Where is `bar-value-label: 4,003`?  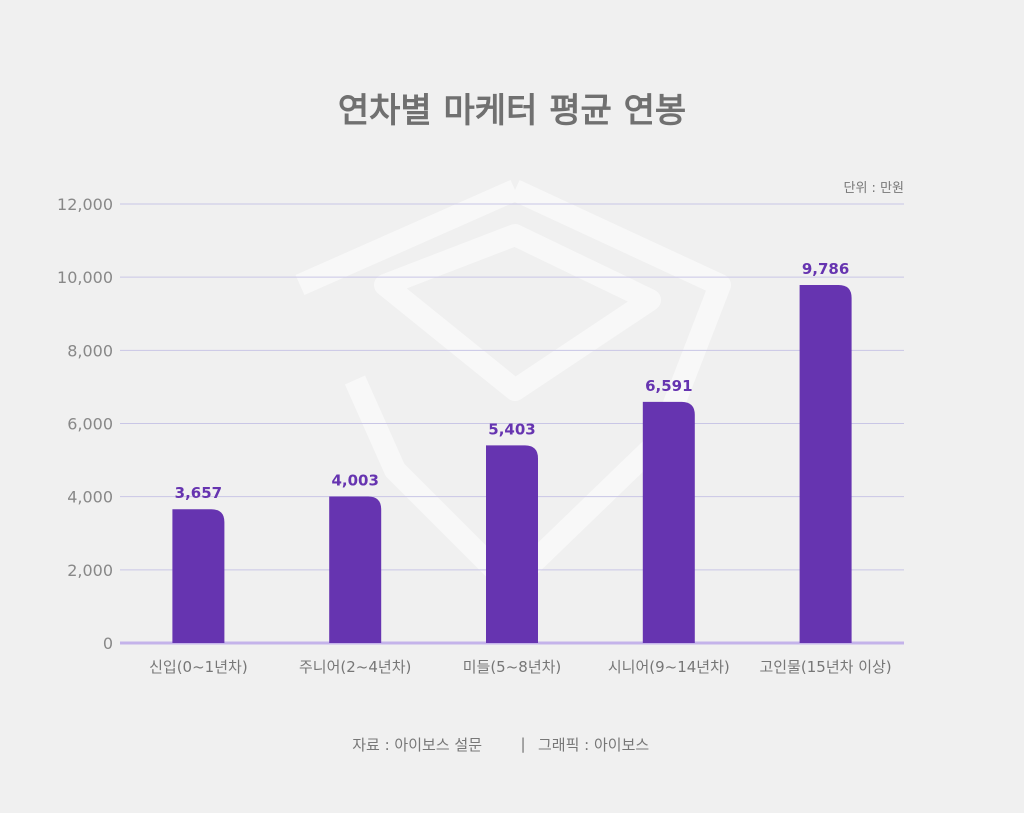
bar-value-label: 4,003 is located at coordinates (354, 481).